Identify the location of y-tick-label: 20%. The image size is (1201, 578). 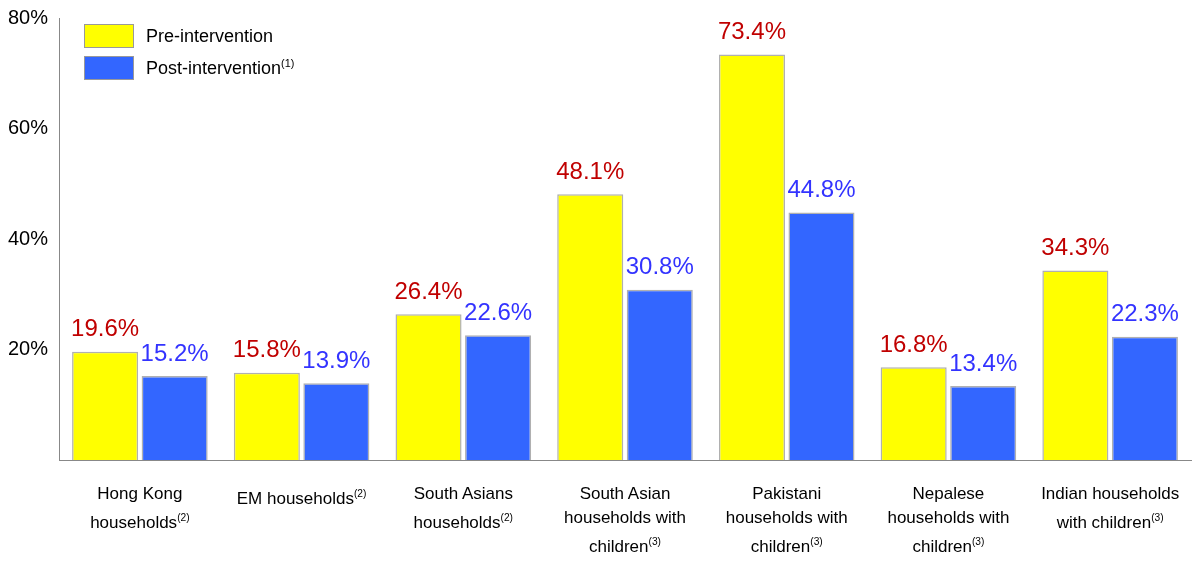
(28, 348).